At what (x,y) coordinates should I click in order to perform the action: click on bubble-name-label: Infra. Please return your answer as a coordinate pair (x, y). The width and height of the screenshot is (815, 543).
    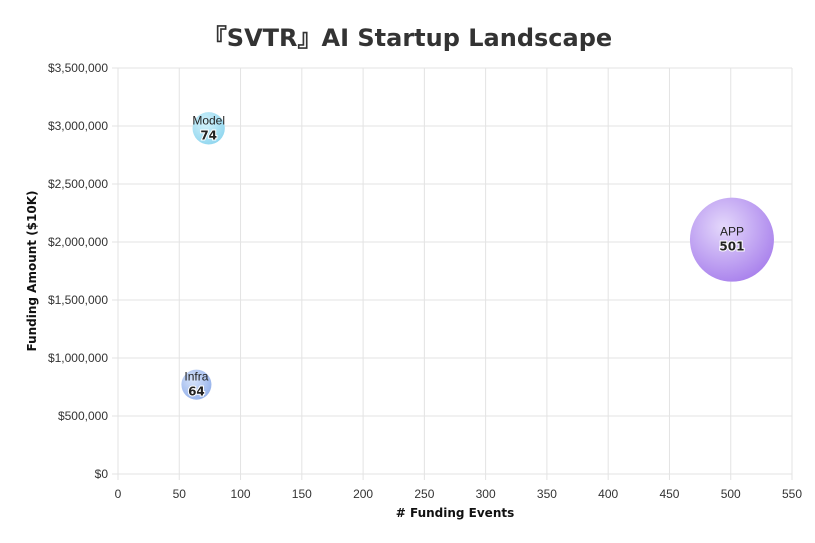
    Looking at the image, I should click on (196, 377).